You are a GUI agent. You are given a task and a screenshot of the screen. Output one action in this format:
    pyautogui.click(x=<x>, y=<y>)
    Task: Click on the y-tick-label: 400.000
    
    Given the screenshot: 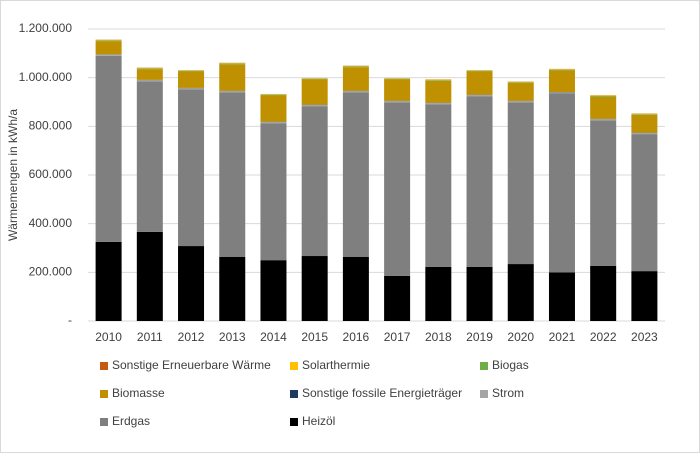 What is the action you would take?
    pyautogui.click(x=51, y=223)
    